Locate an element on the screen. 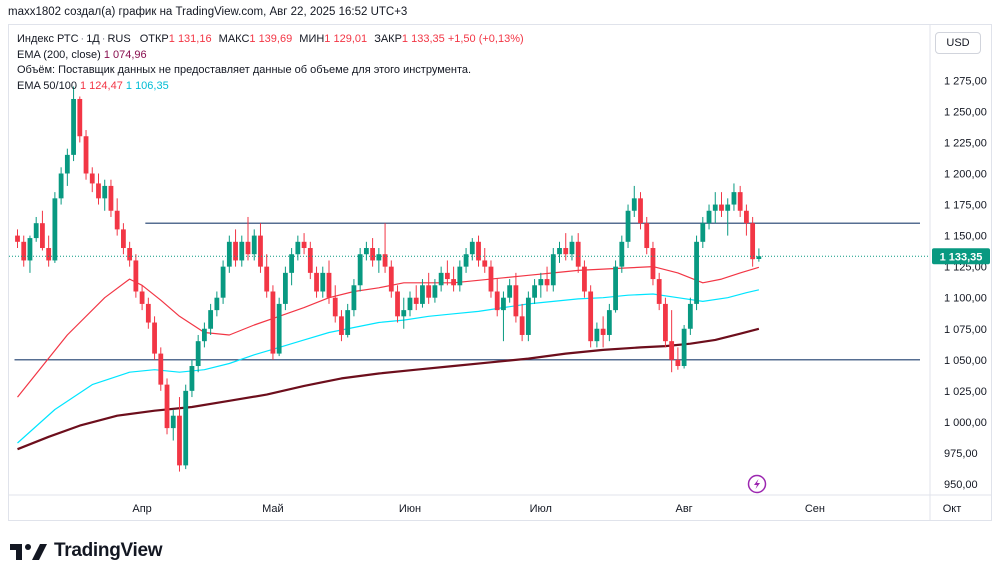 The image size is (1000, 578). last-price-tag is located at coordinates (961, 256).